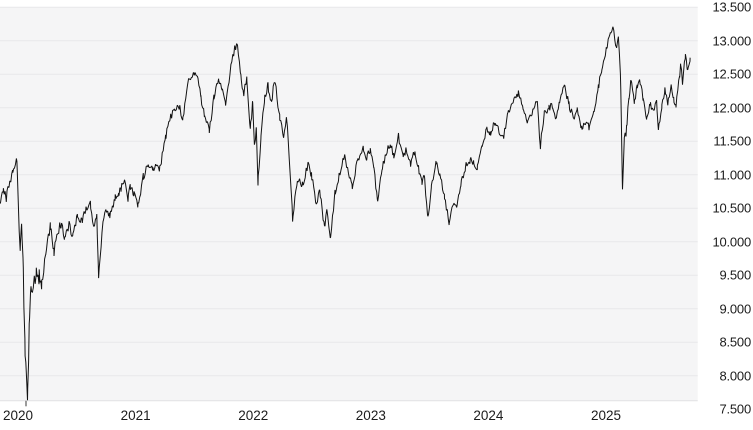 The width and height of the screenshot is (753, 430). I want to click on y-axis-label: 11.500, so click(732, 141).